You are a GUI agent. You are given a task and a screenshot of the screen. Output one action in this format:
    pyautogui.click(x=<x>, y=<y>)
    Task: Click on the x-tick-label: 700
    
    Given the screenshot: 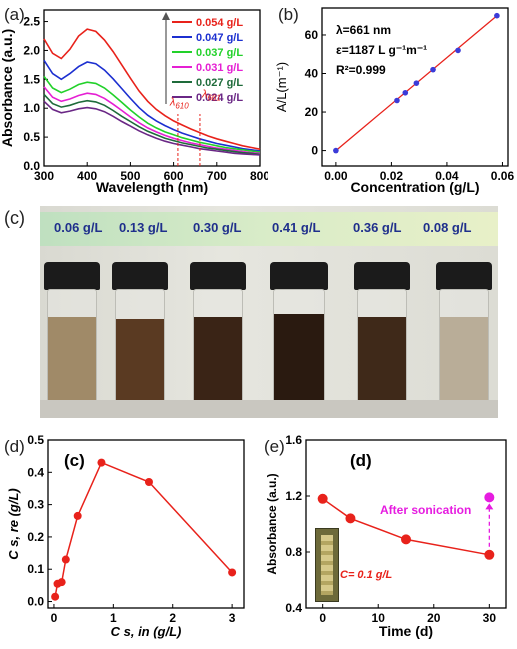 What is the action you would take?
    pyautogui.click(x=217, y=176)
    